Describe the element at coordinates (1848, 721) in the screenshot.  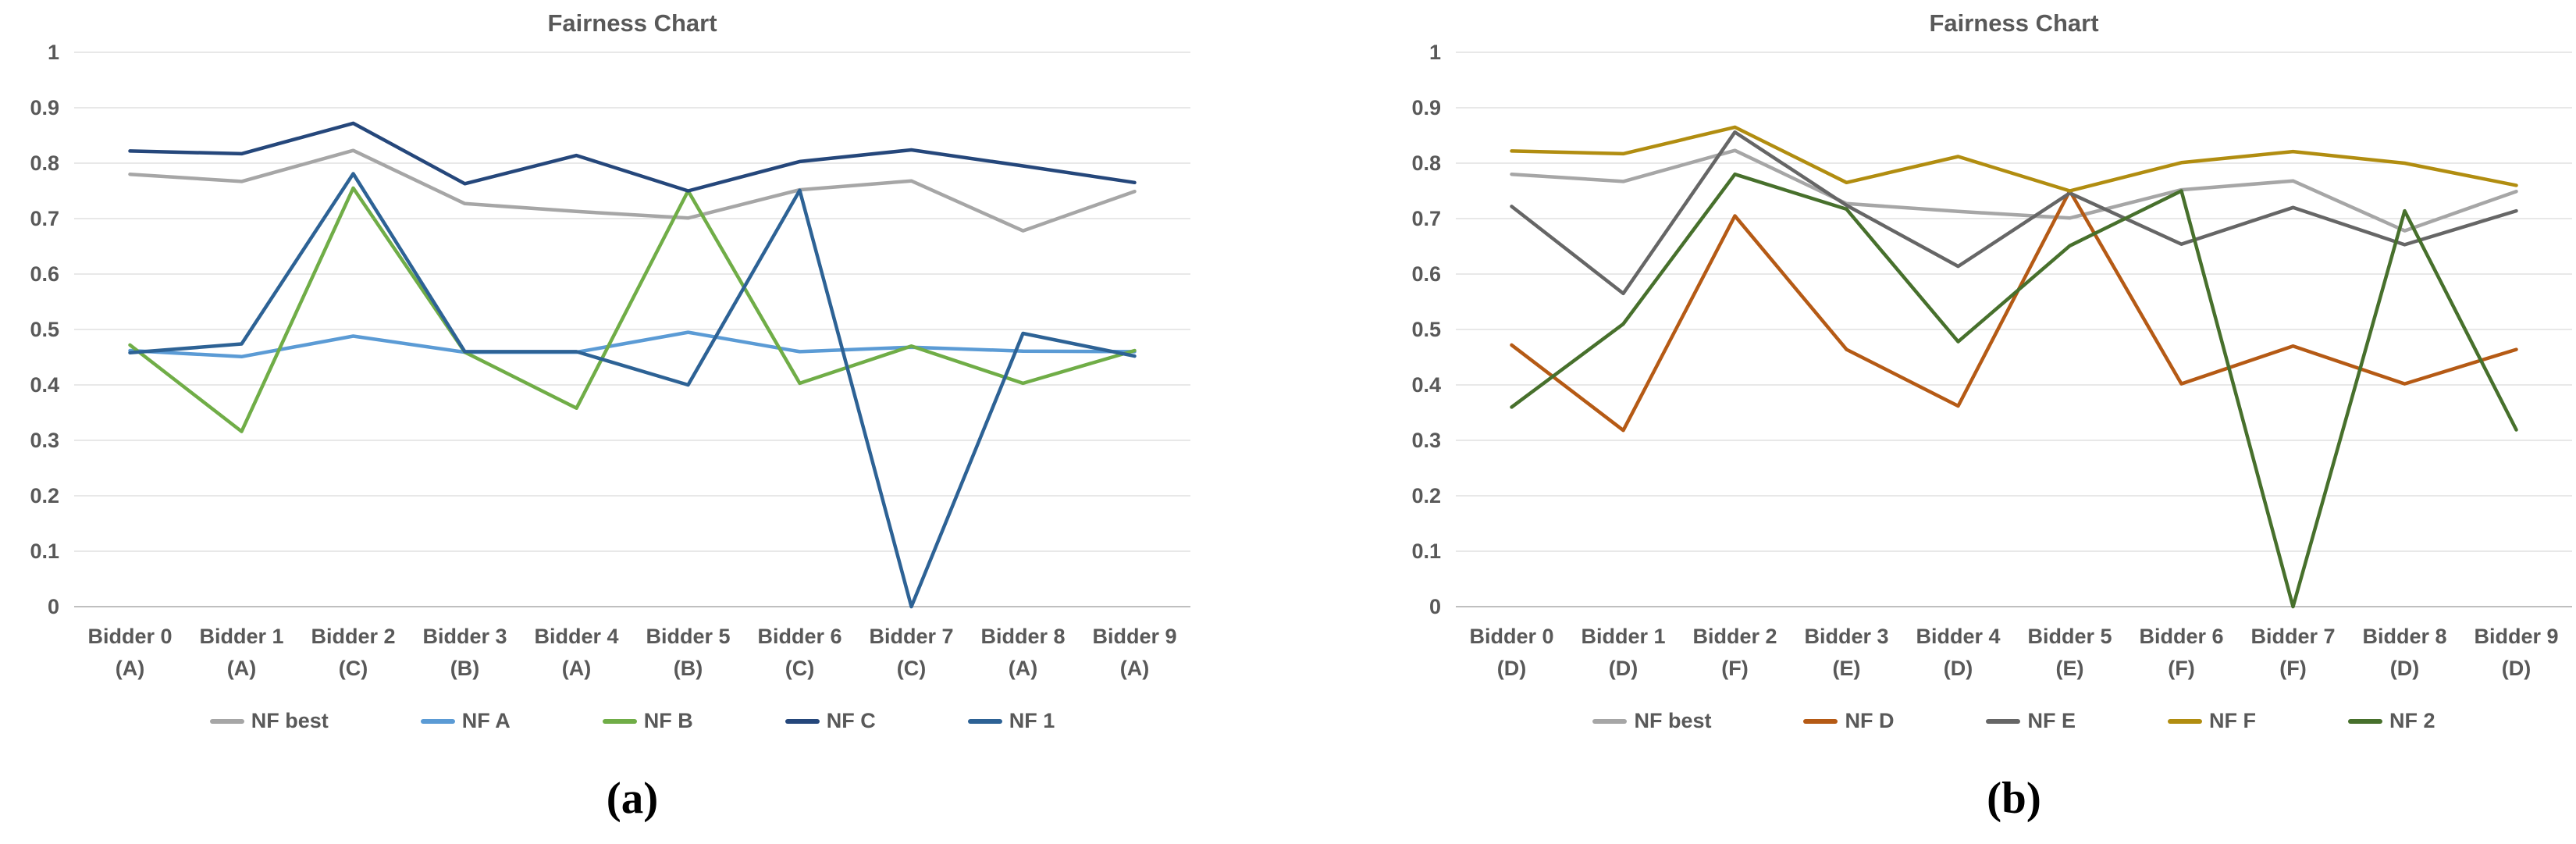
I see `legend-item-nf-d: NF D` at that location.